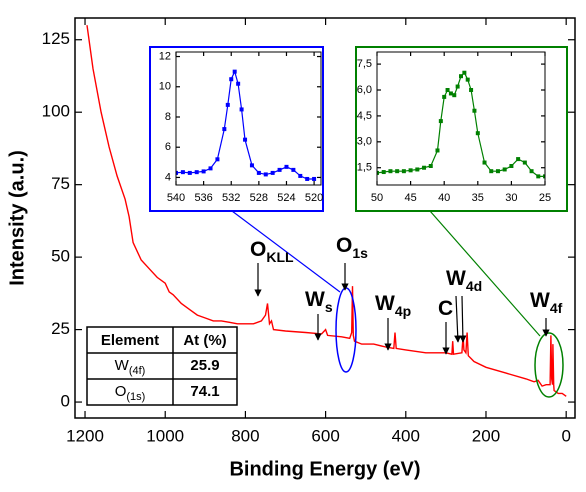 Image resolution: width=586 pixels, height=492 pixels. Describe the element at coordinates (565, 435) in the screenshot. I see `x-tick-label: 0` at that location.